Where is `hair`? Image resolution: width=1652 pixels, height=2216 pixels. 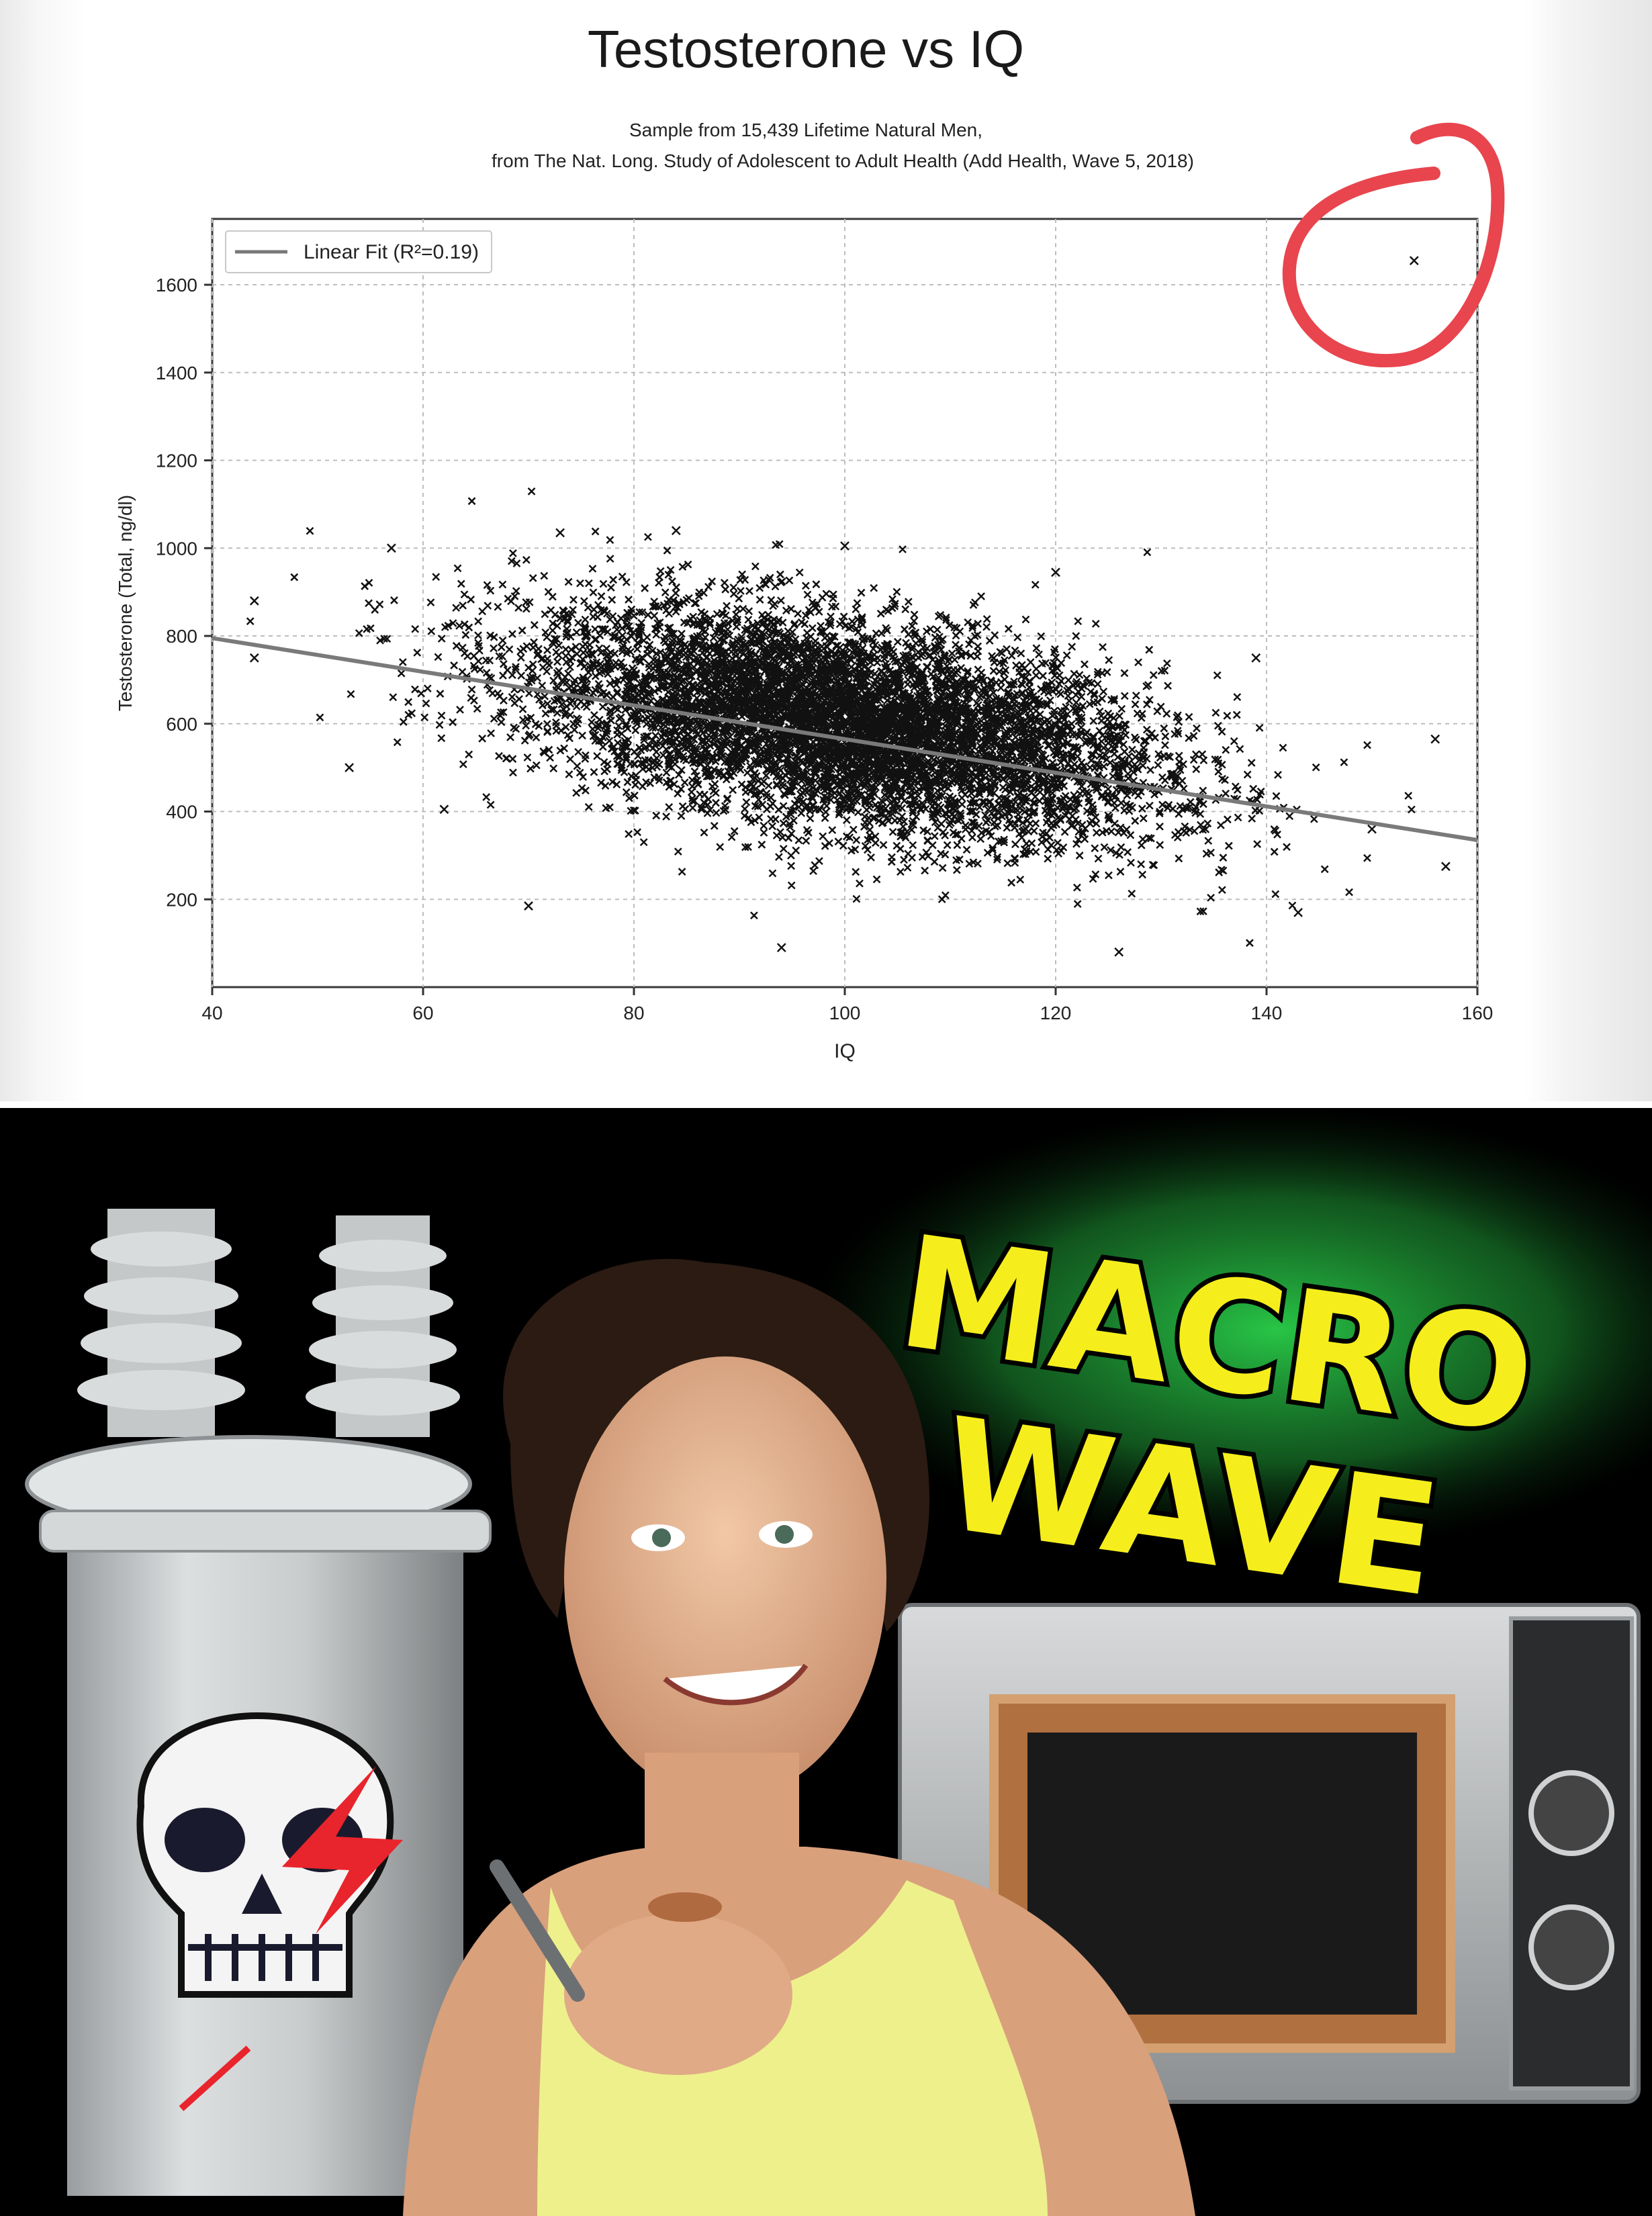
hair is located at coordinates (716, 1445).